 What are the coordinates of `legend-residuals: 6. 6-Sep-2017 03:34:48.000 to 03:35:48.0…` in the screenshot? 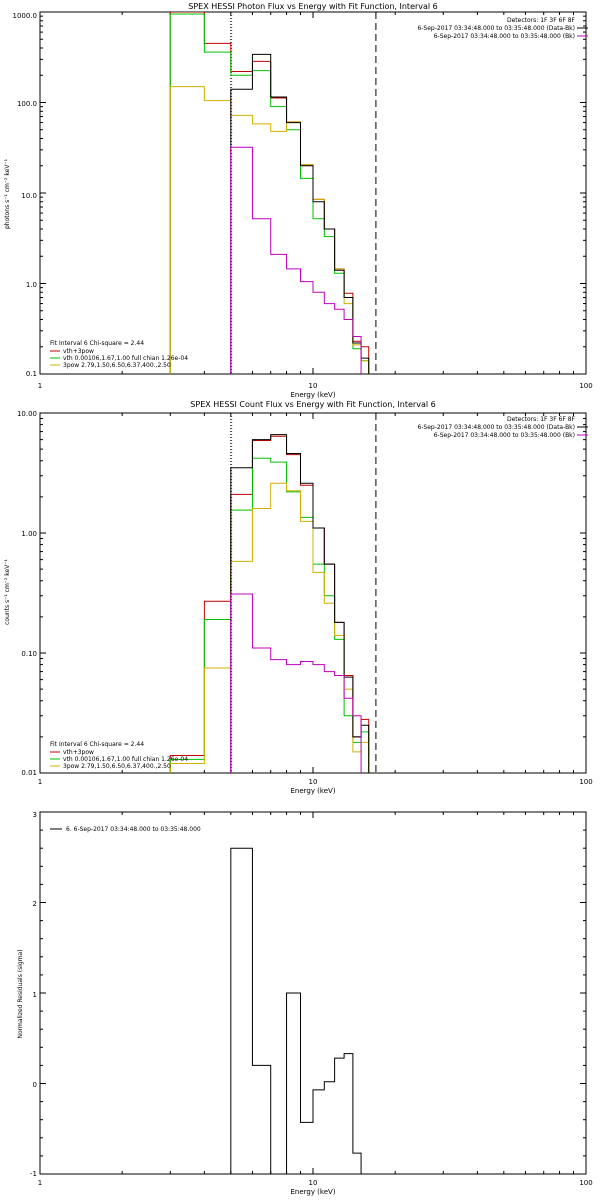 It's located at (133, 829).